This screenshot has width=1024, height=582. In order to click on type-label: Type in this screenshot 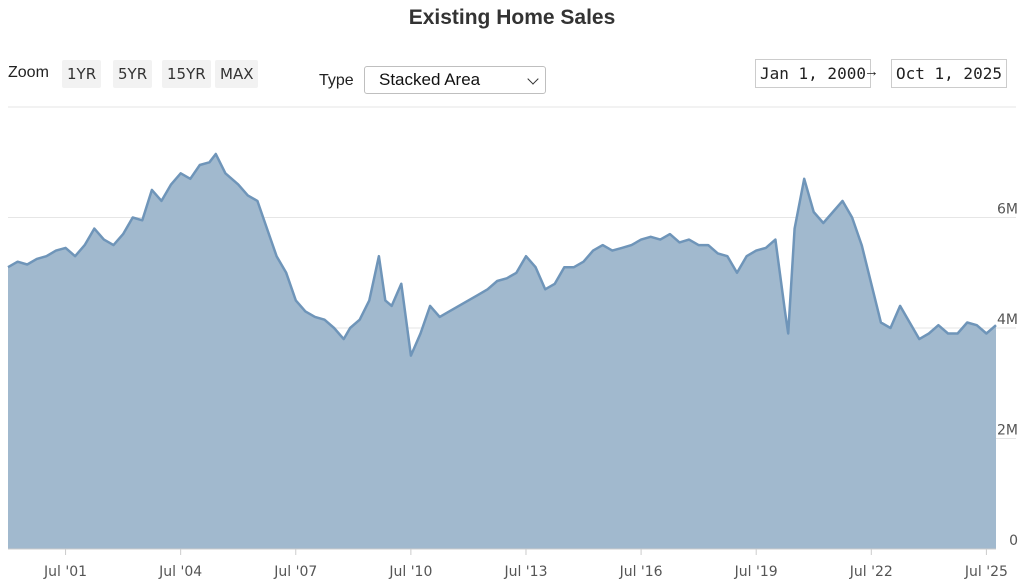, I will do `click(336, 80)`.